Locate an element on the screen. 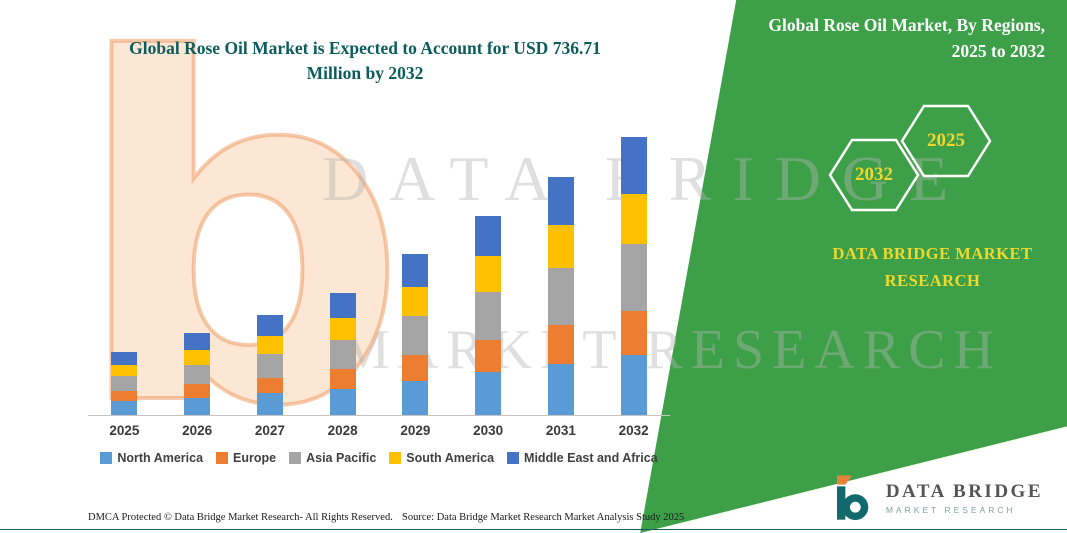  legend-item-north-america: North America is located at coordinates (151, 458).